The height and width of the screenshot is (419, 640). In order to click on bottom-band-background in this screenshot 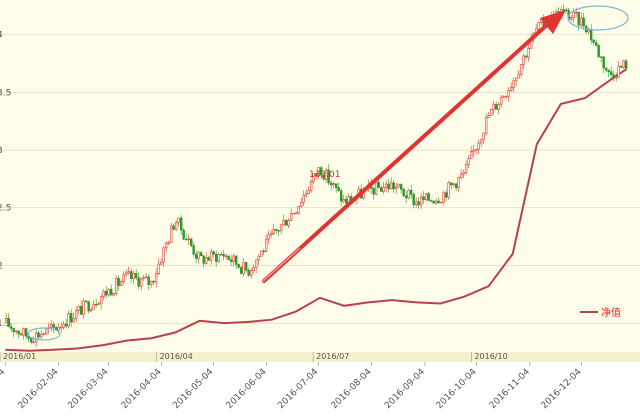, I will do `click(320, 357)`.